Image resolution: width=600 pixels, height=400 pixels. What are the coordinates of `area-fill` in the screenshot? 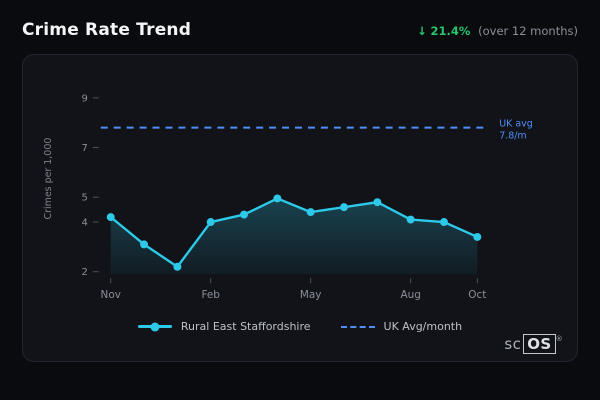 It's located at (294, 236).